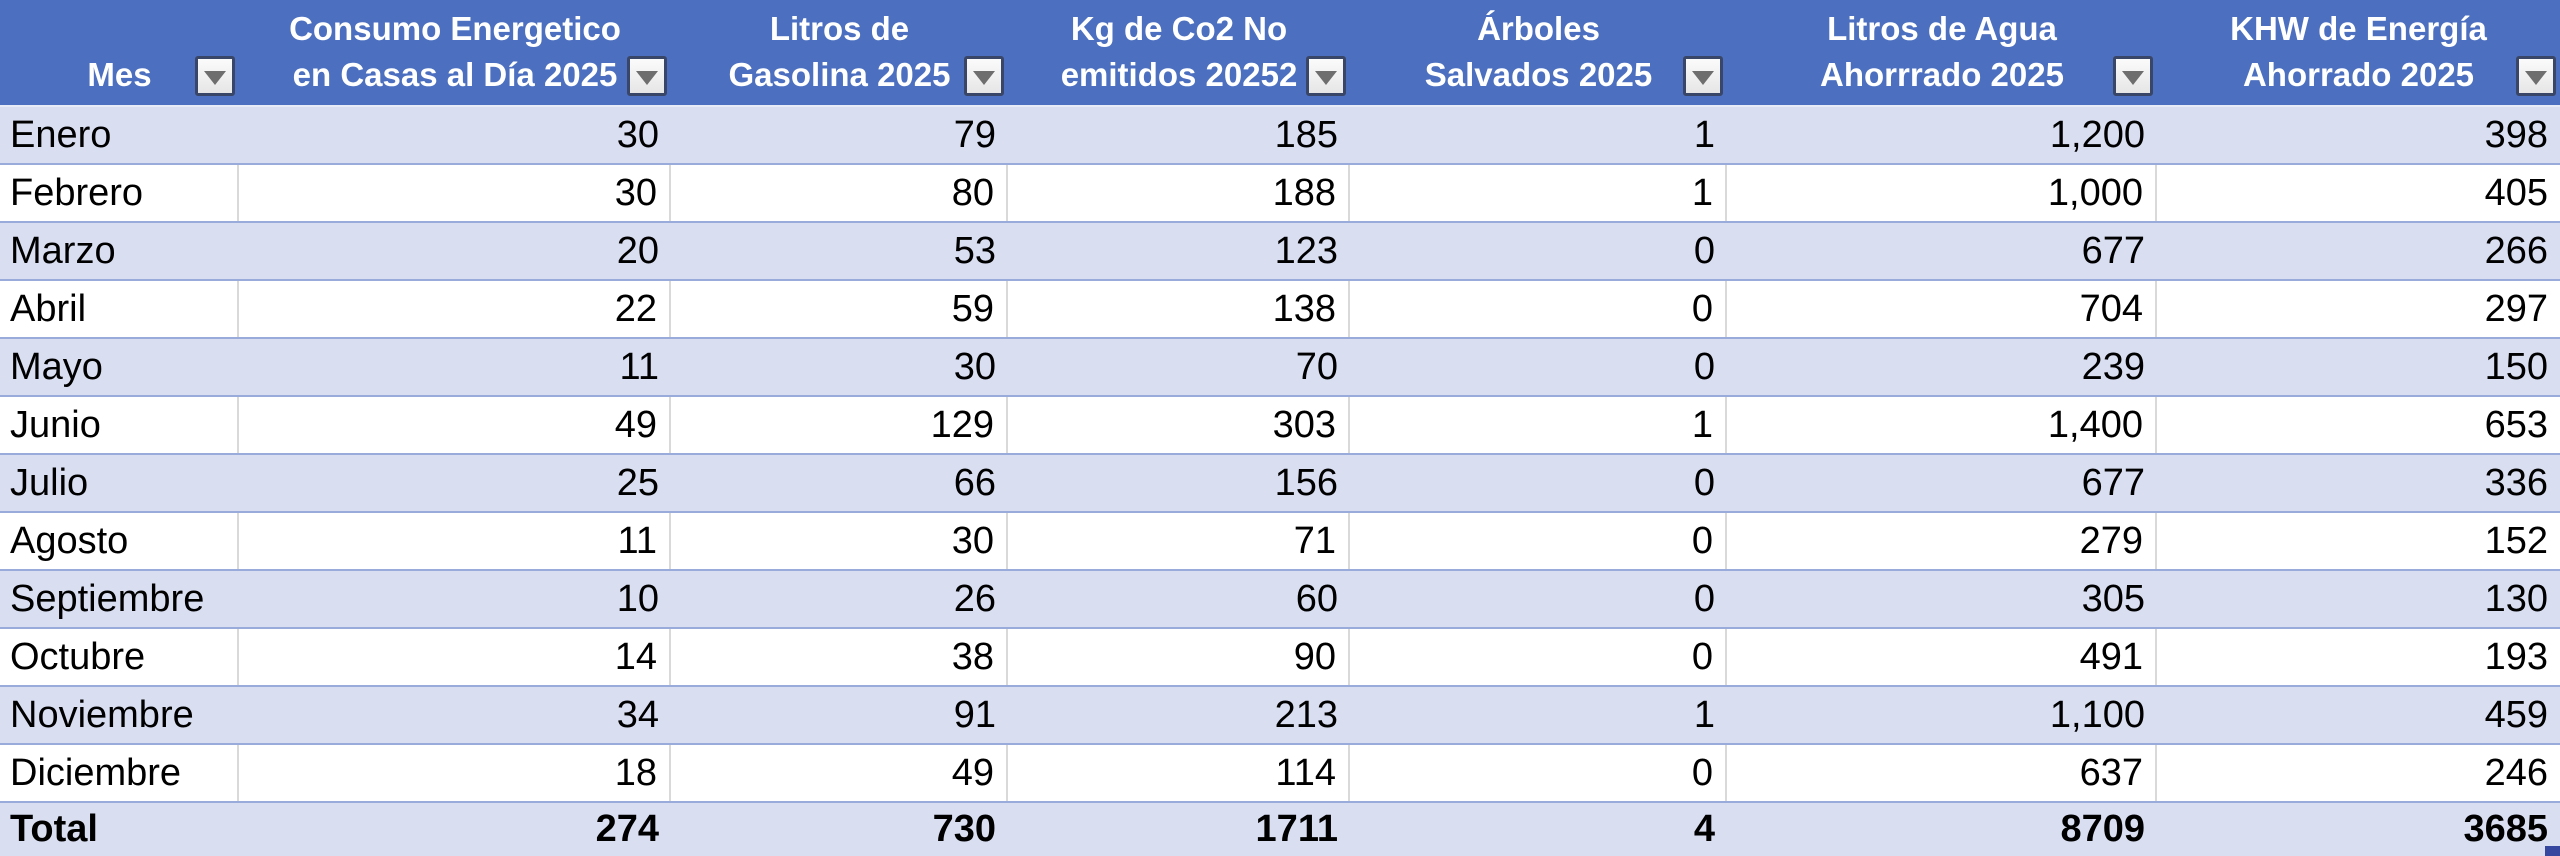 This screenshot has width=2560, height=856. I want to click on cell-consumo: 274, so click(627, 829).